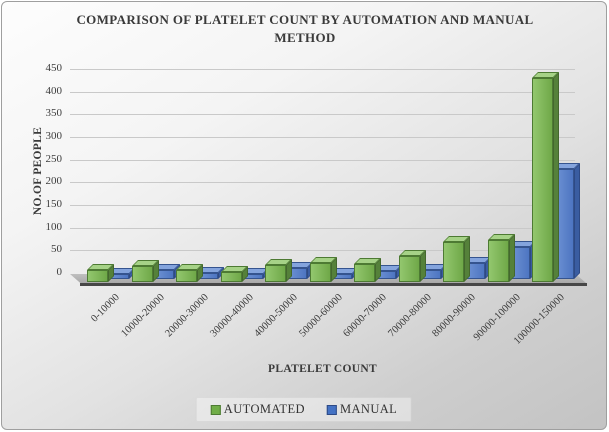  What do you see at coordinates (54, 226) in the screenshot?
I see `y-tick-label: 100` at bounding box center [54, 226].